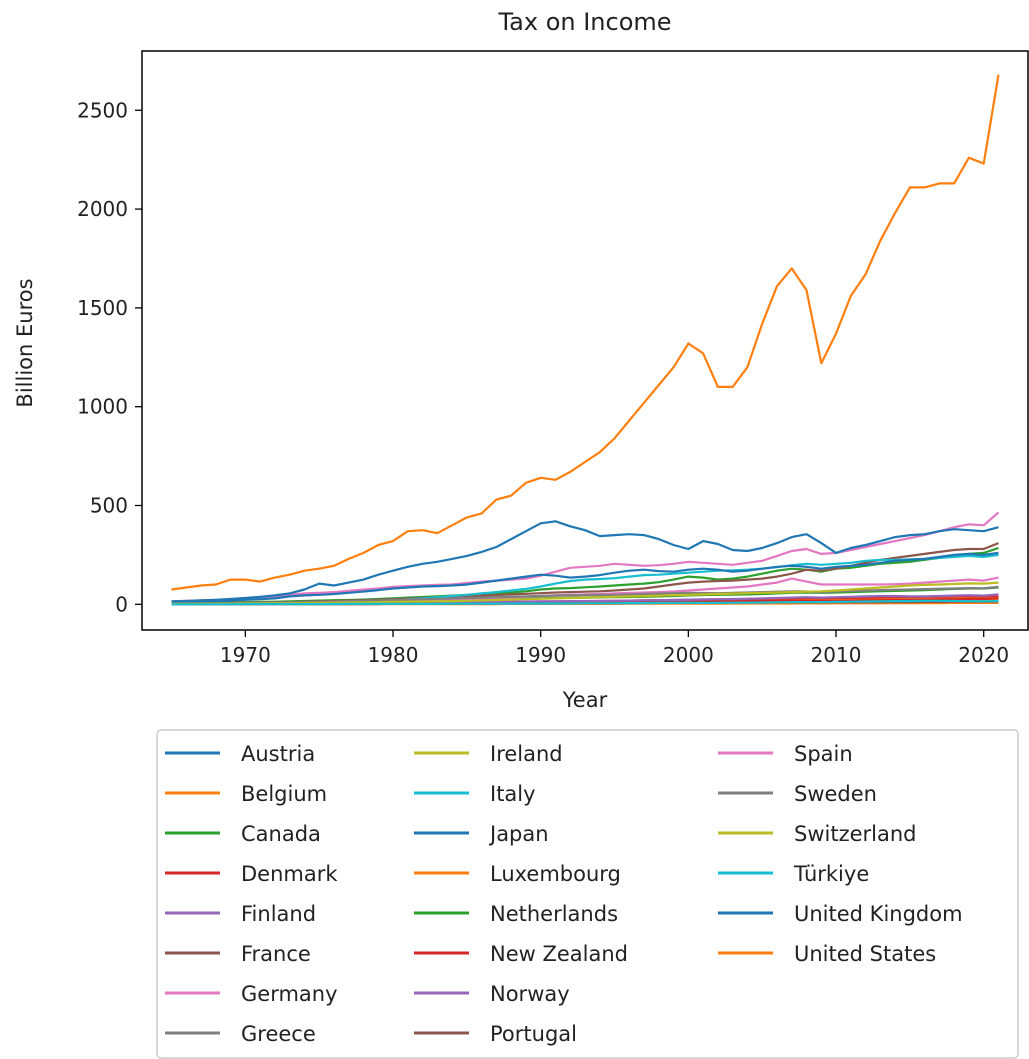 The image size is (1029, 1059). I want to click on legend-label: United Kingdom, so click(878, 914).